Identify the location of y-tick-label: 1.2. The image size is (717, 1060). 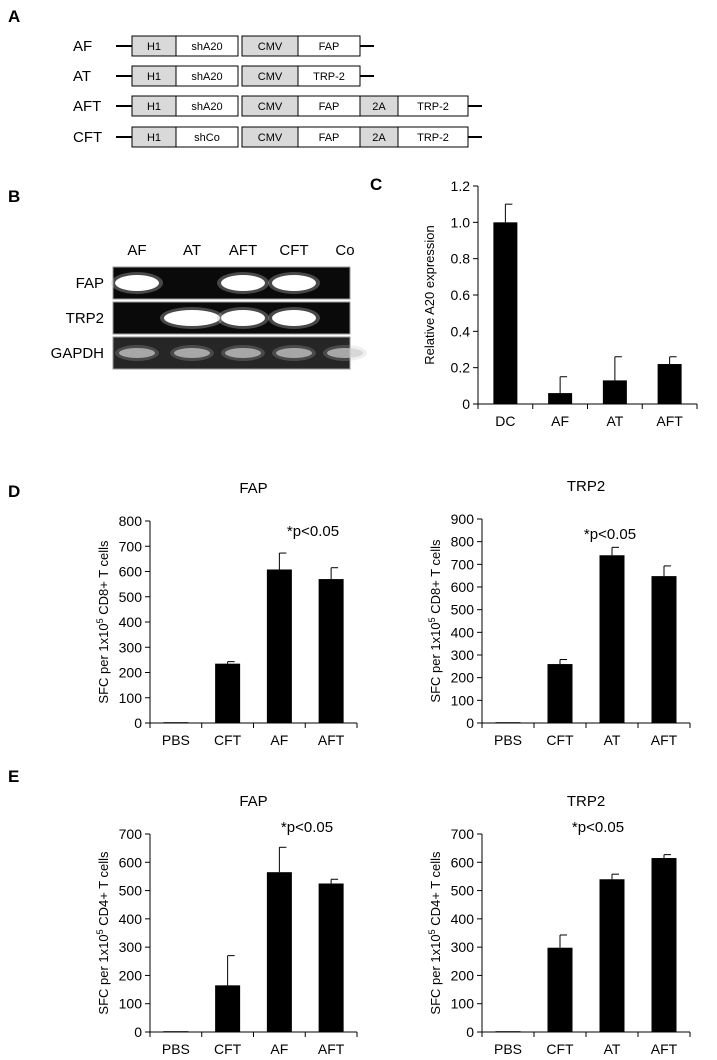
(461, 186).